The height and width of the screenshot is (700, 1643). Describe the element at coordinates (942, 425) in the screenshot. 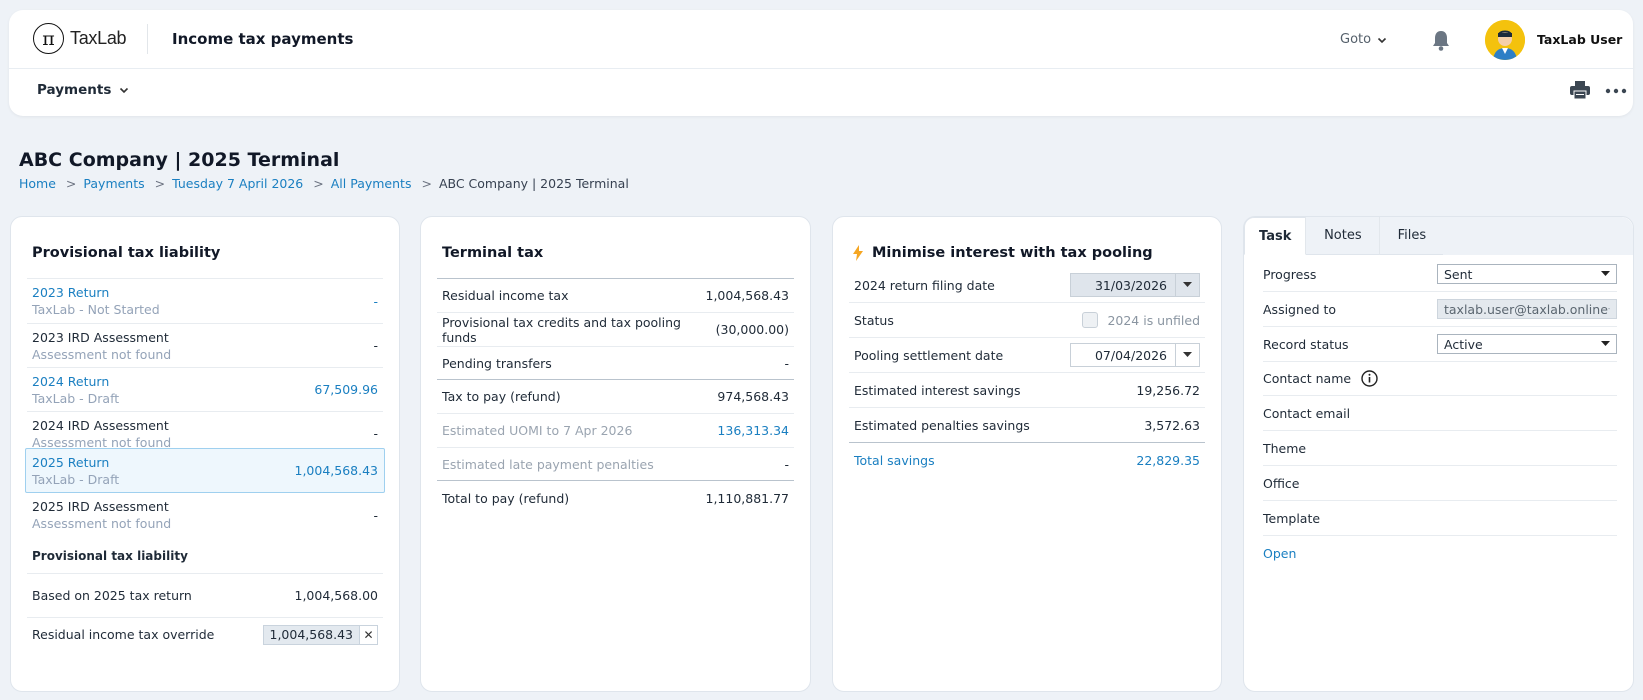

I see `penalties-savings-label: Estimated penalties savings` at that location.